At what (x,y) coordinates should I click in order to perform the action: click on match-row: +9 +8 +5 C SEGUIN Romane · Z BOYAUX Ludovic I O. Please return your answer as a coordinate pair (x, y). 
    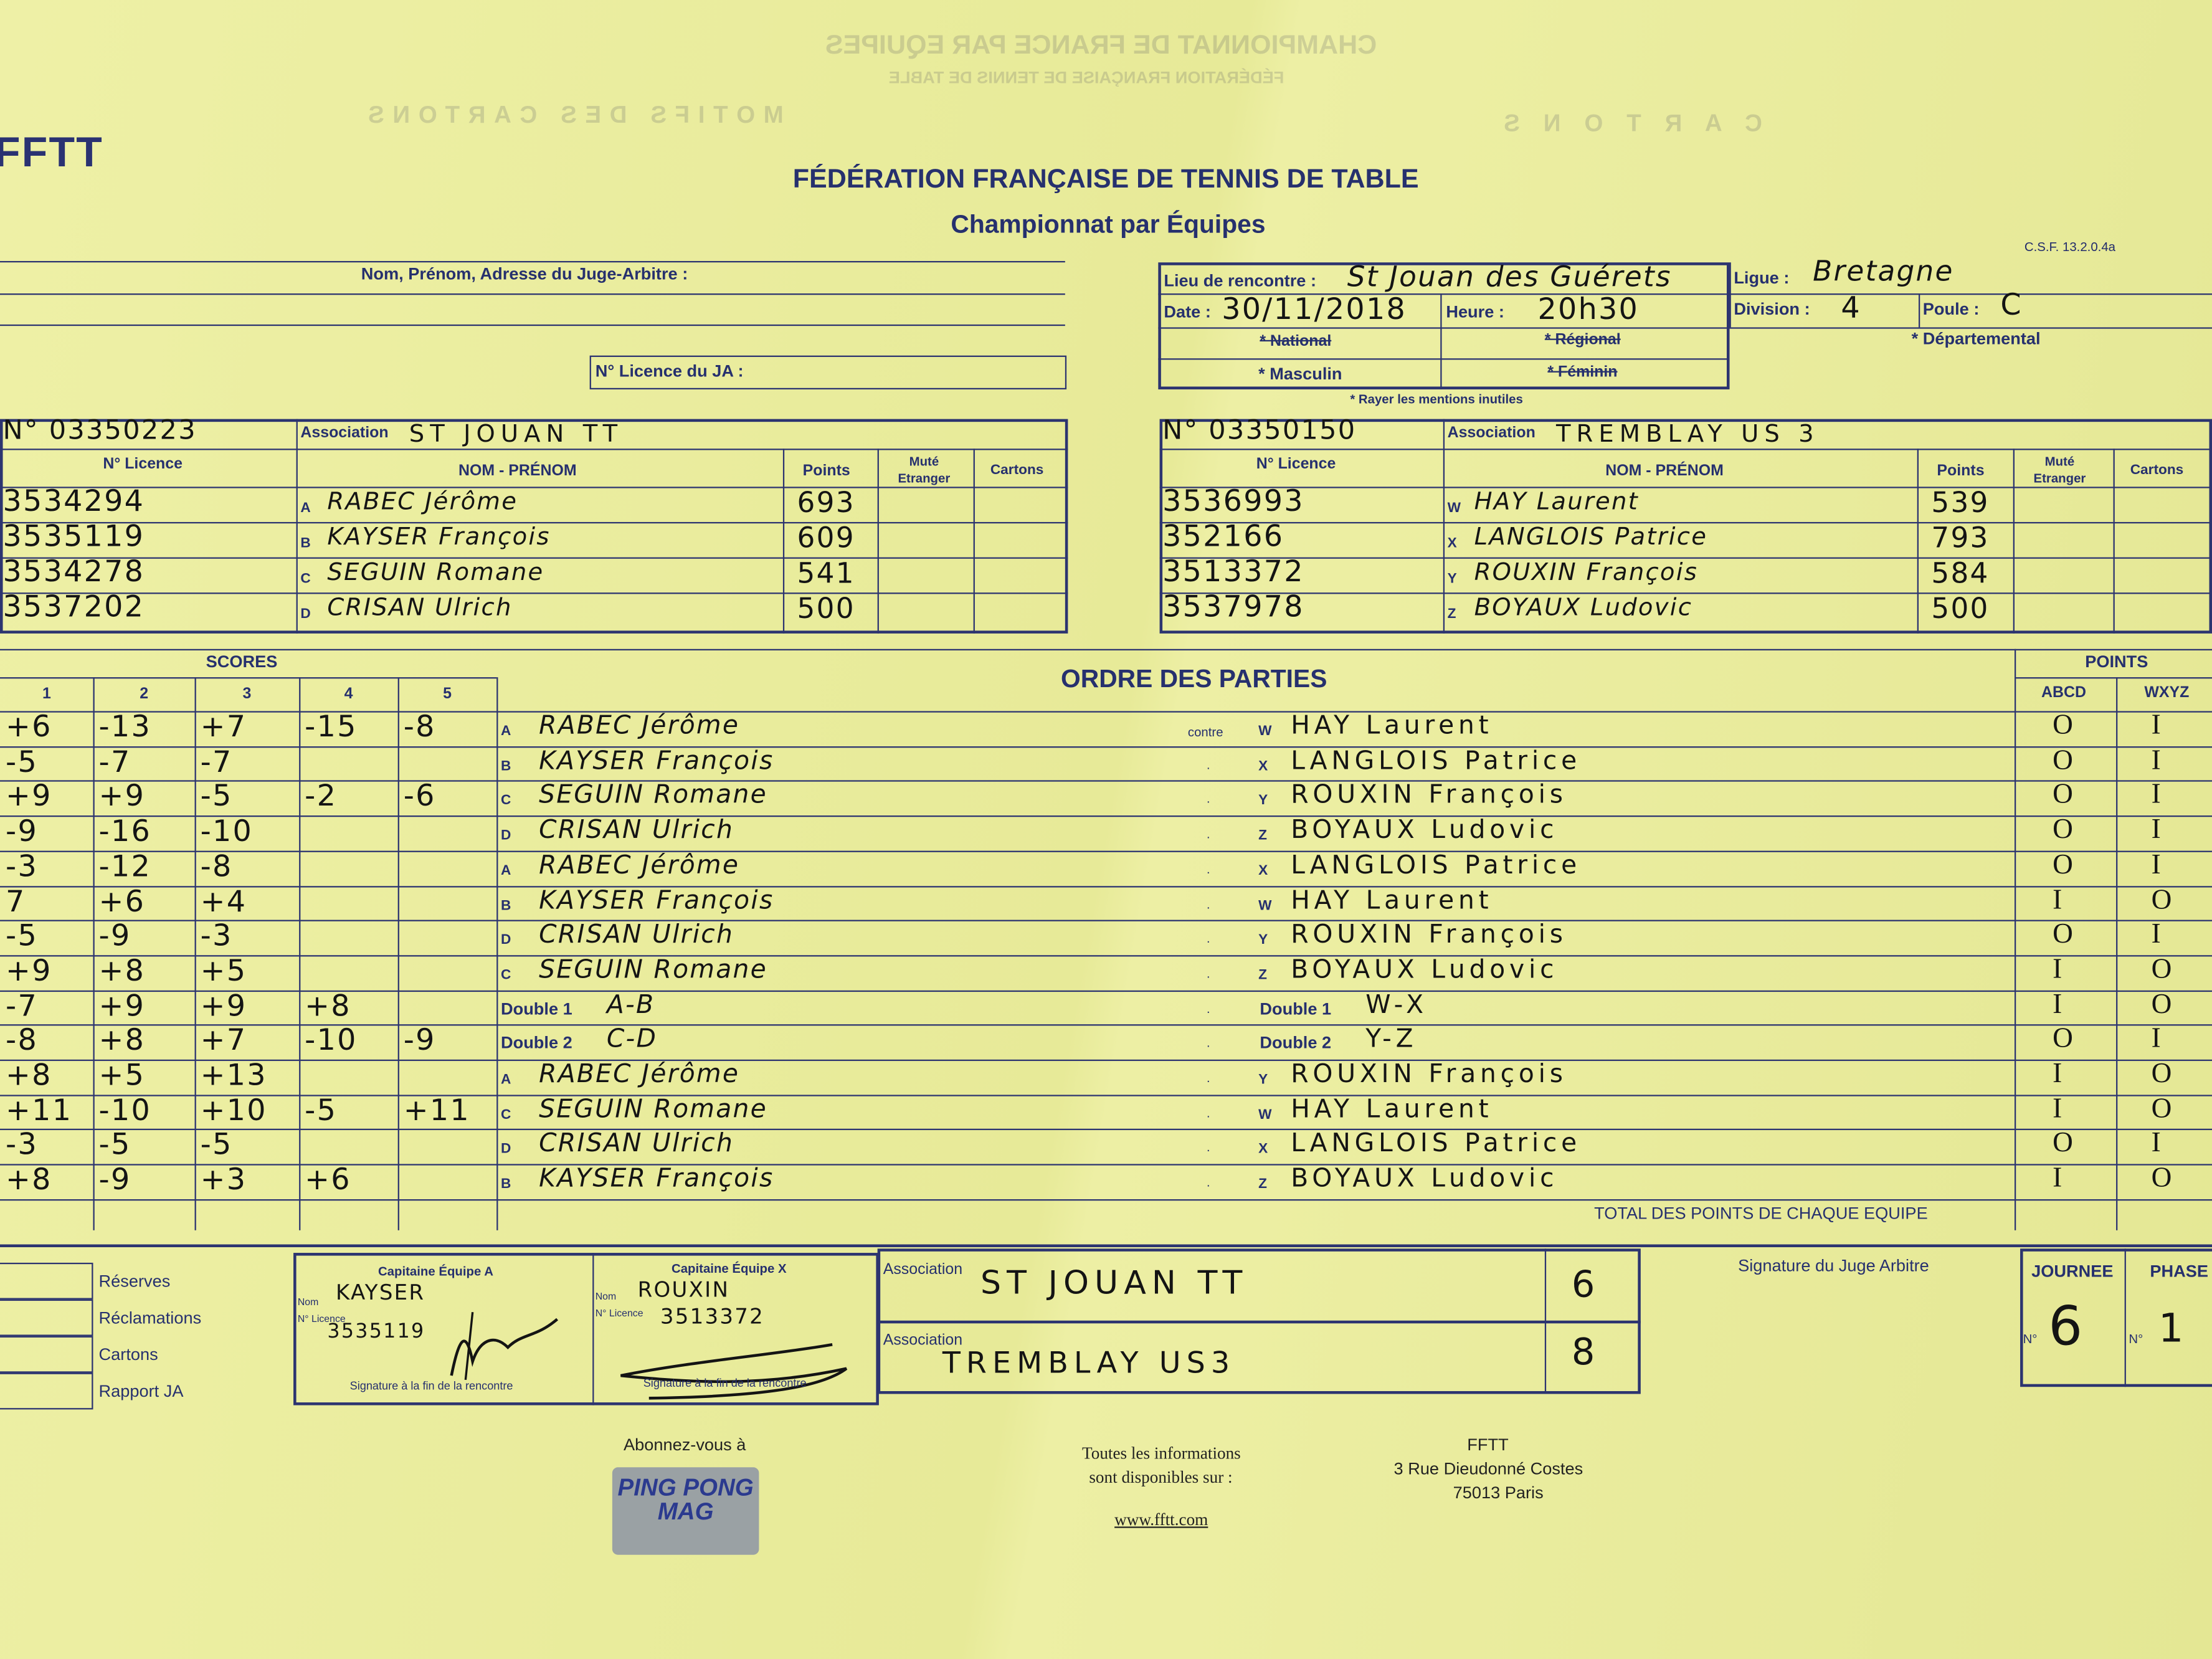
    Looking at the image, I should click on (1106, 971).